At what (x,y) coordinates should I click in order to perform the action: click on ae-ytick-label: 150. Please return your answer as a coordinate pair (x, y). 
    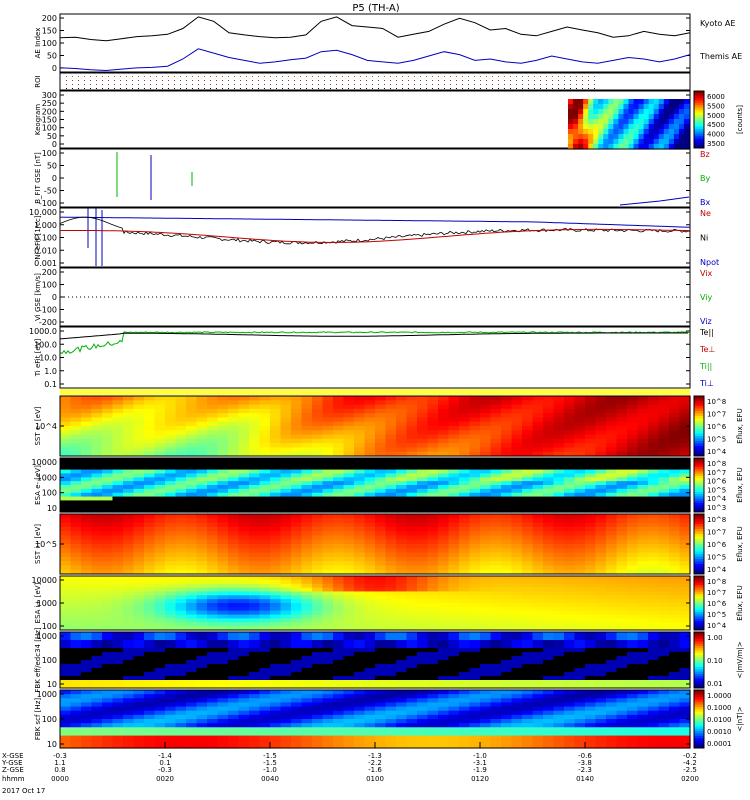
    Looking at the image, I should click on (49, 31).